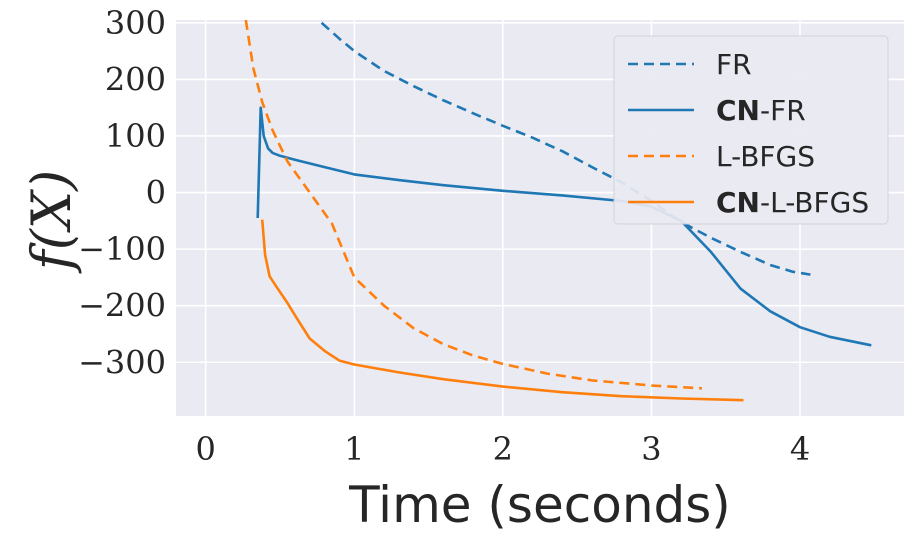  I want to click on y-tick-label: −200, so click(122, 306).